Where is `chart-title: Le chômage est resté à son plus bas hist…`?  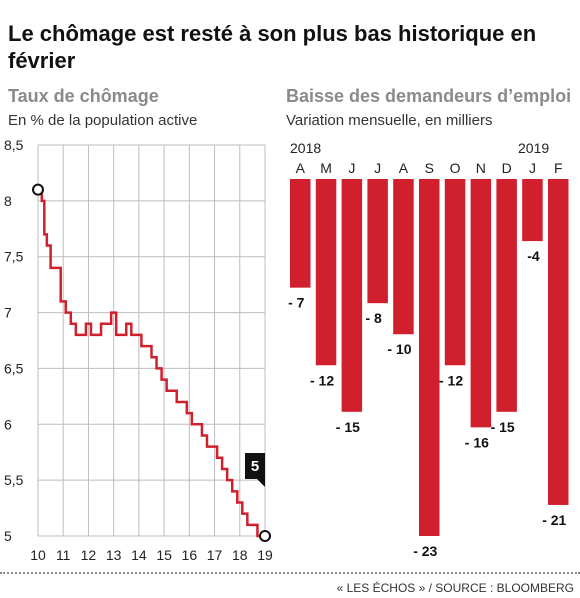
chart-title: Le chômage est resté à son plus bas hist… is located at coordinates (272, 47).